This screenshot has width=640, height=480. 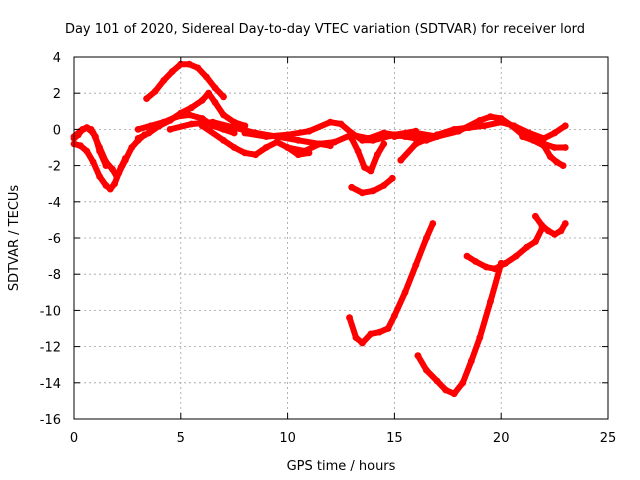 What do you see at coordinates (367, 142) in the screenshot?
I see `series-line-track-center-b` at bounding box center [367, 142].